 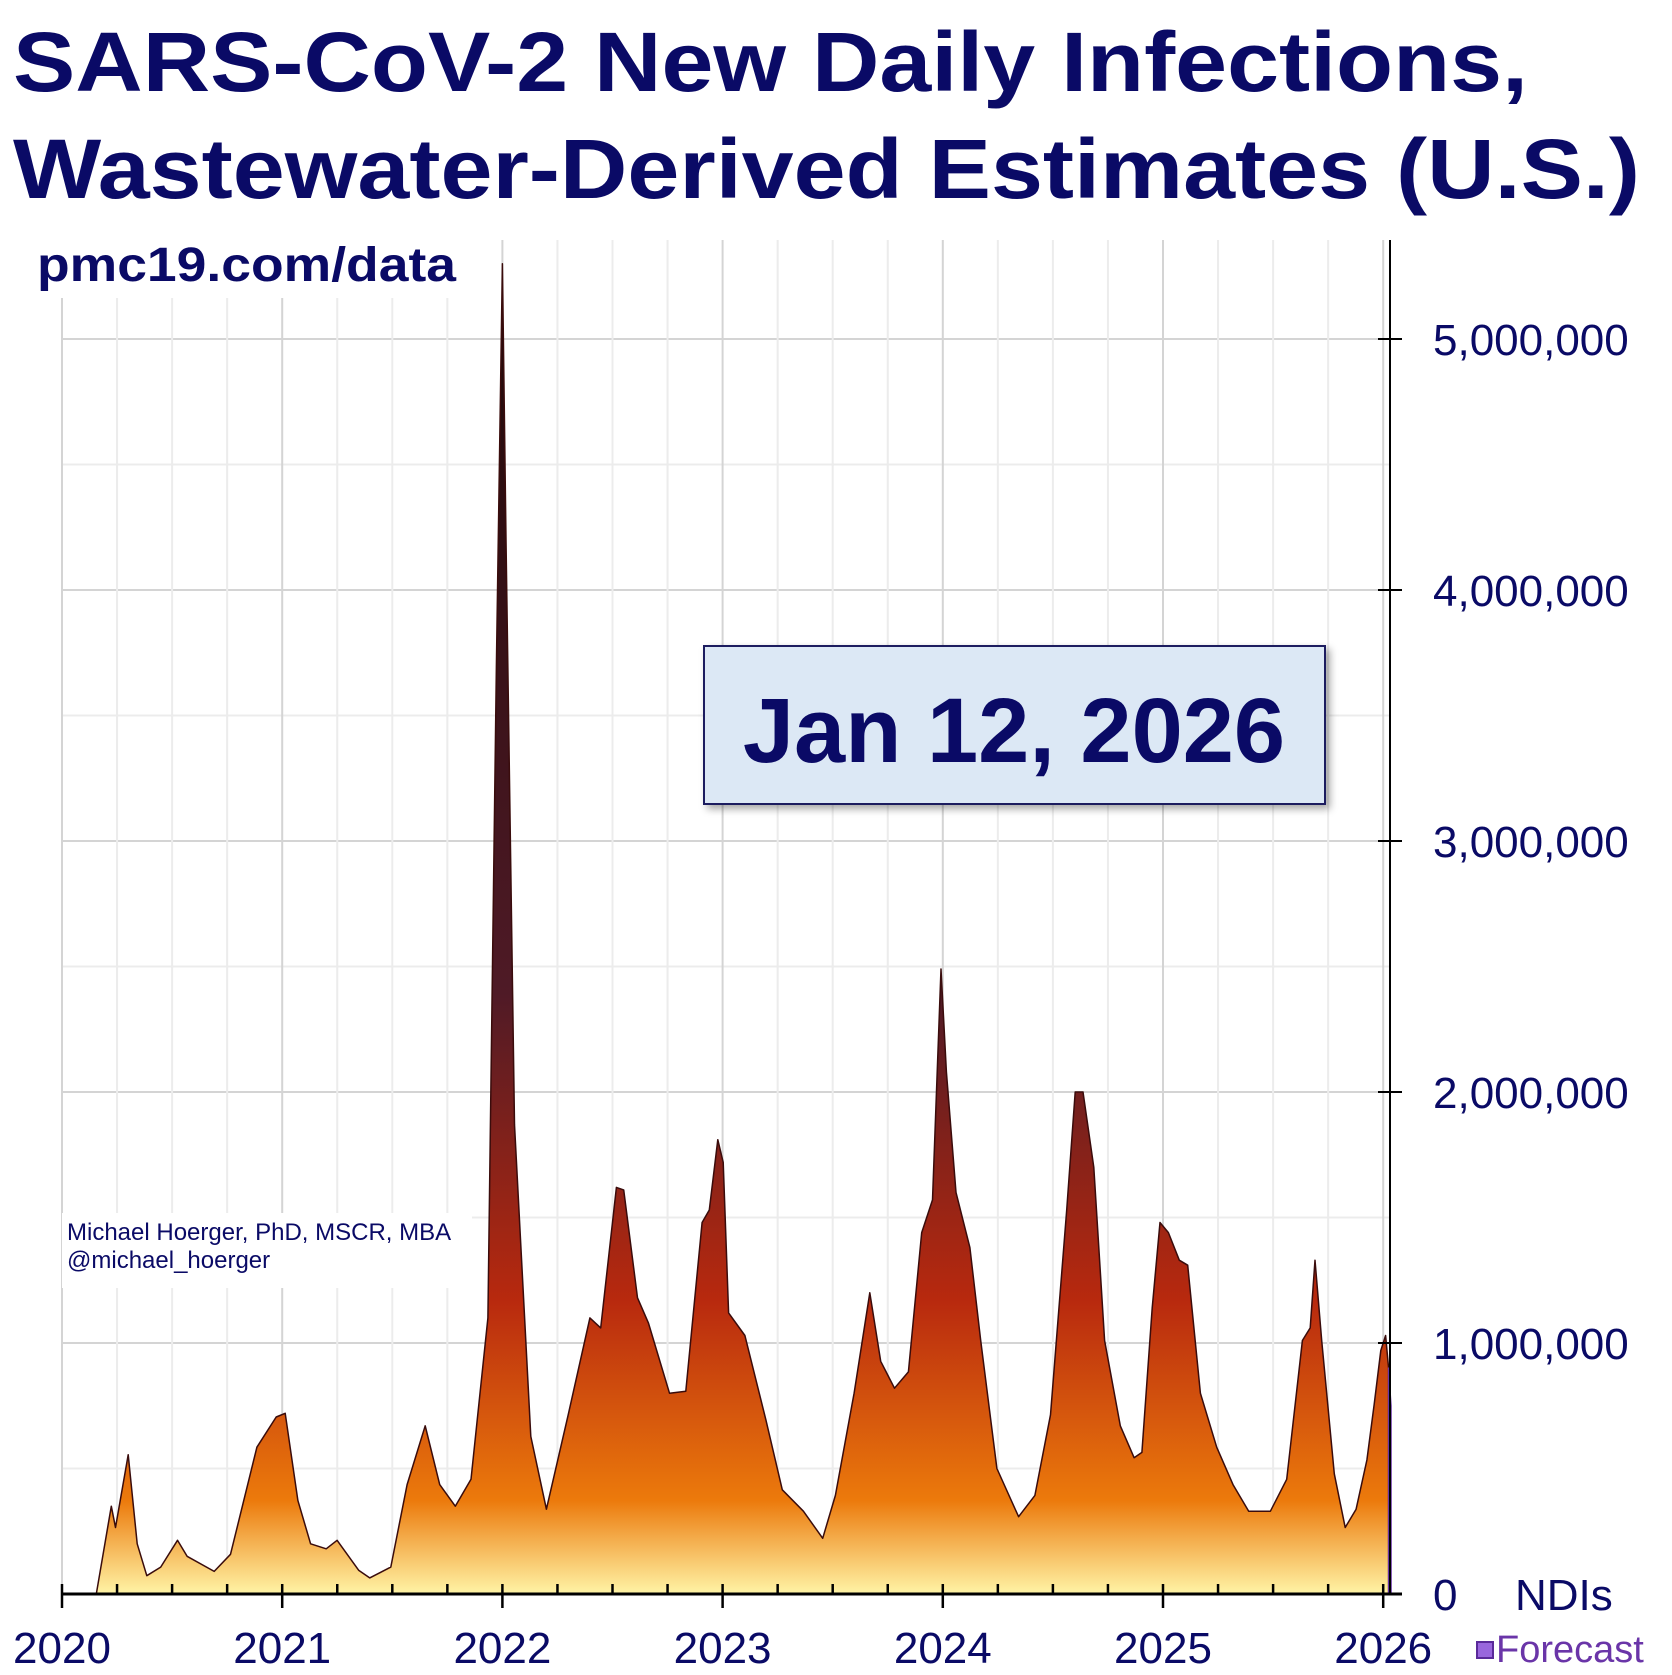 I want to click on x-tick-label: 2020, so click(x=62, y=1648).